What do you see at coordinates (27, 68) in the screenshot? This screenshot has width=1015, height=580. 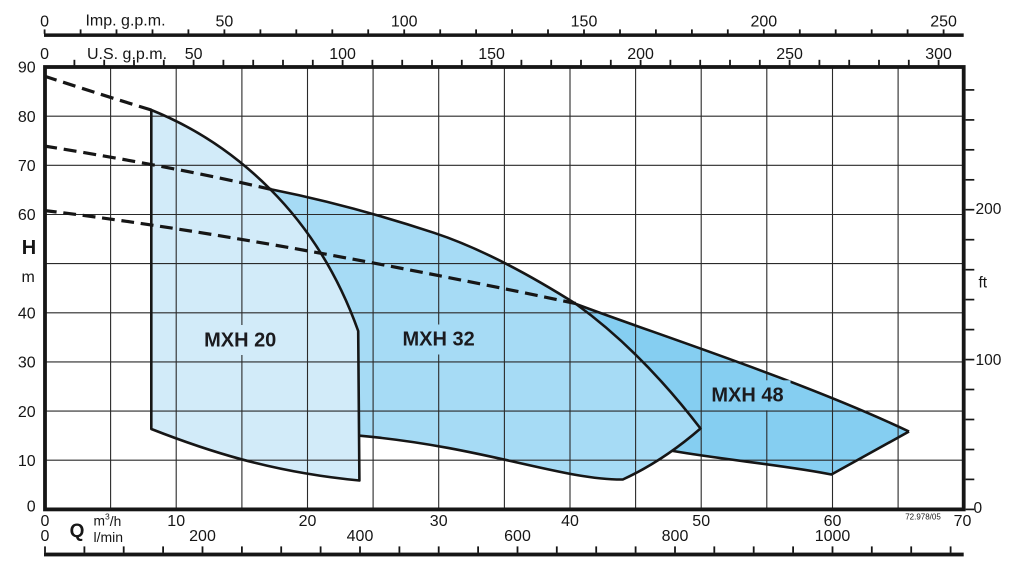 I see `svg-text: 90` at bounding box center [27, 68].